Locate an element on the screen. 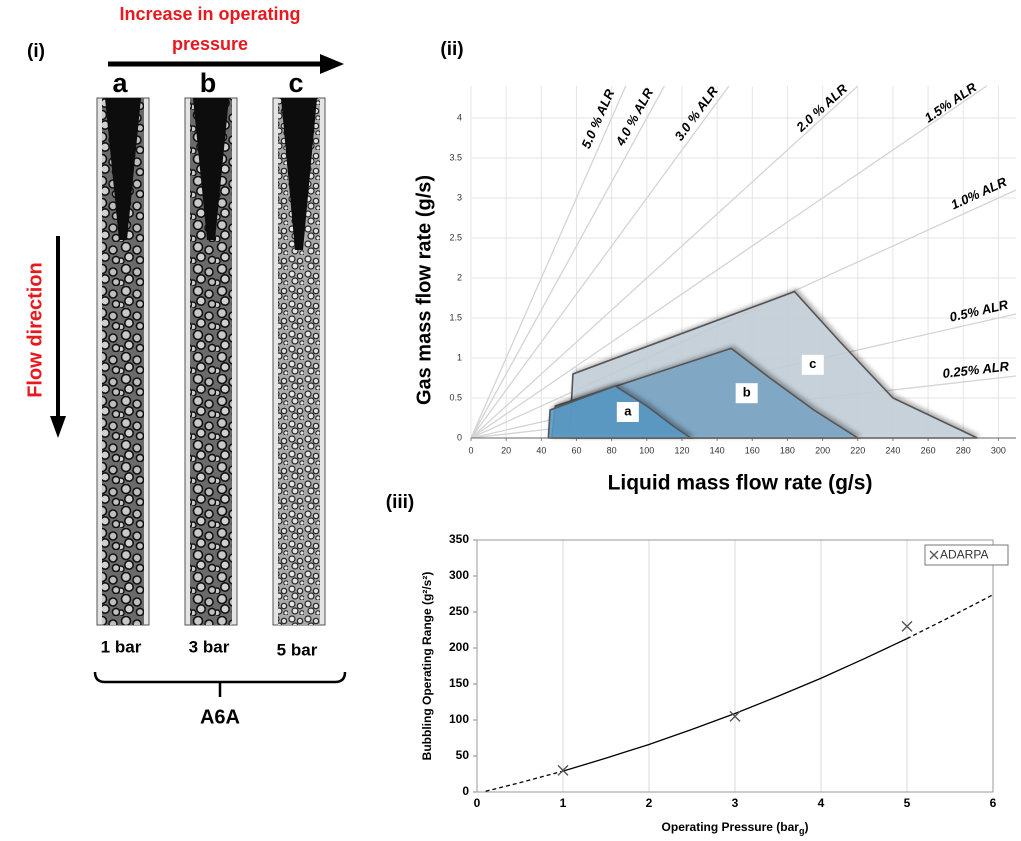  x-tick-label: 4 is located at coordinates (821, 803).